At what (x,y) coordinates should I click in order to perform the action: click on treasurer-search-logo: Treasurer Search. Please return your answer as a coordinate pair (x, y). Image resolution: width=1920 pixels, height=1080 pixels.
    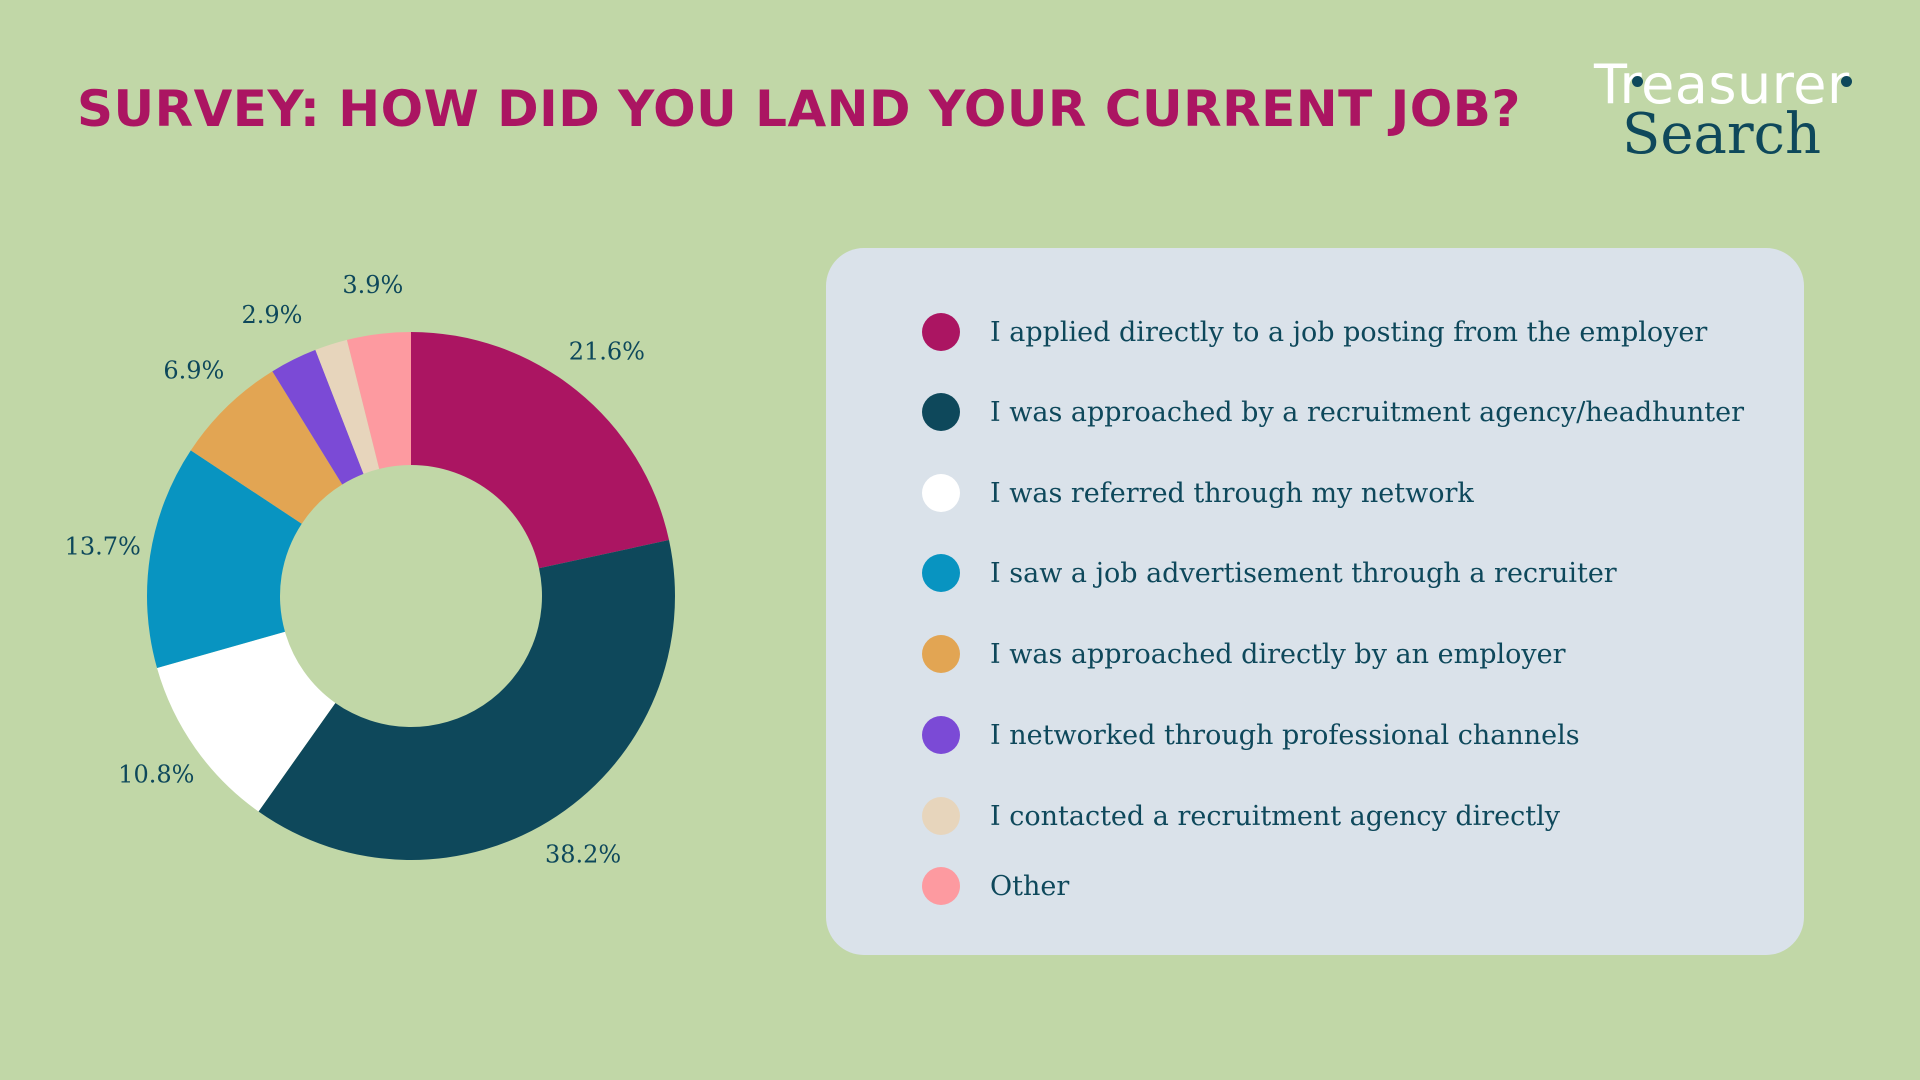
    Looking at the image, I should click on (1725, 110).